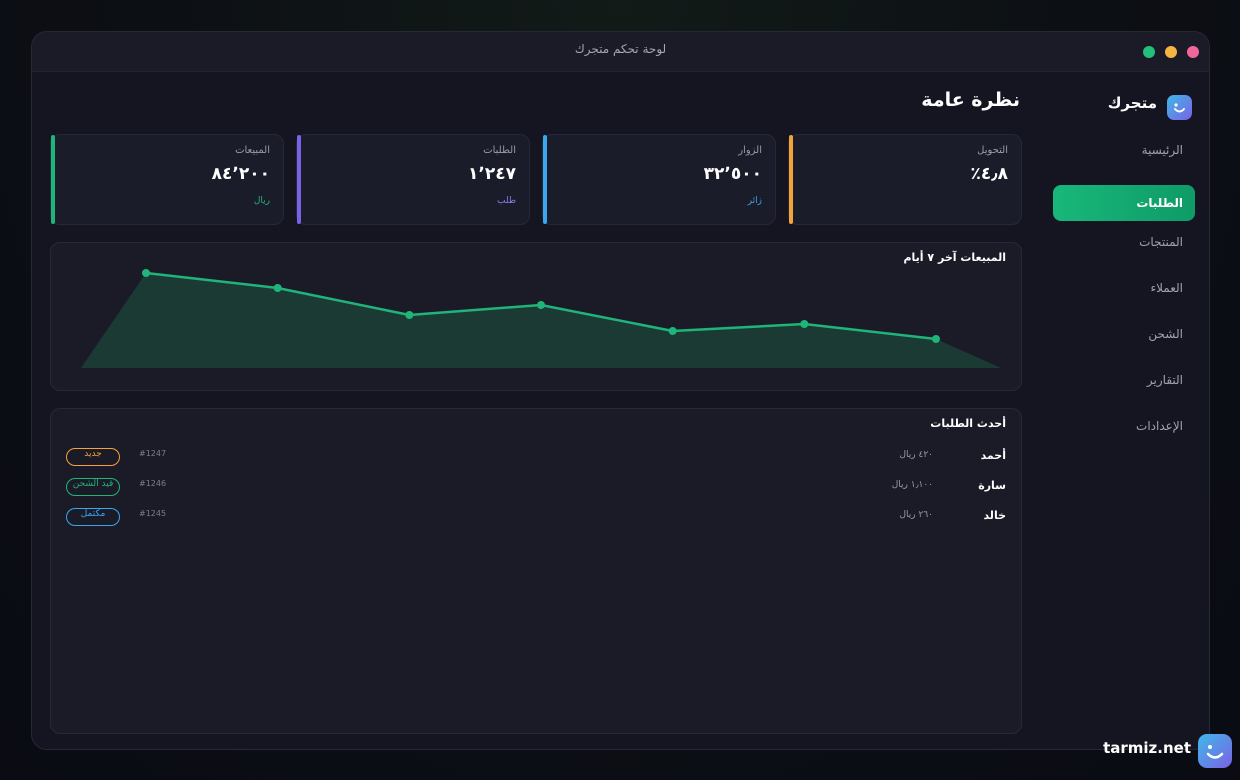  What do you see at coordinates (536, 458) in the screenshot?
I see `table-row: أحمد ٤٢٠ ريال #1247 جديد` at bounding box center [536, 458].